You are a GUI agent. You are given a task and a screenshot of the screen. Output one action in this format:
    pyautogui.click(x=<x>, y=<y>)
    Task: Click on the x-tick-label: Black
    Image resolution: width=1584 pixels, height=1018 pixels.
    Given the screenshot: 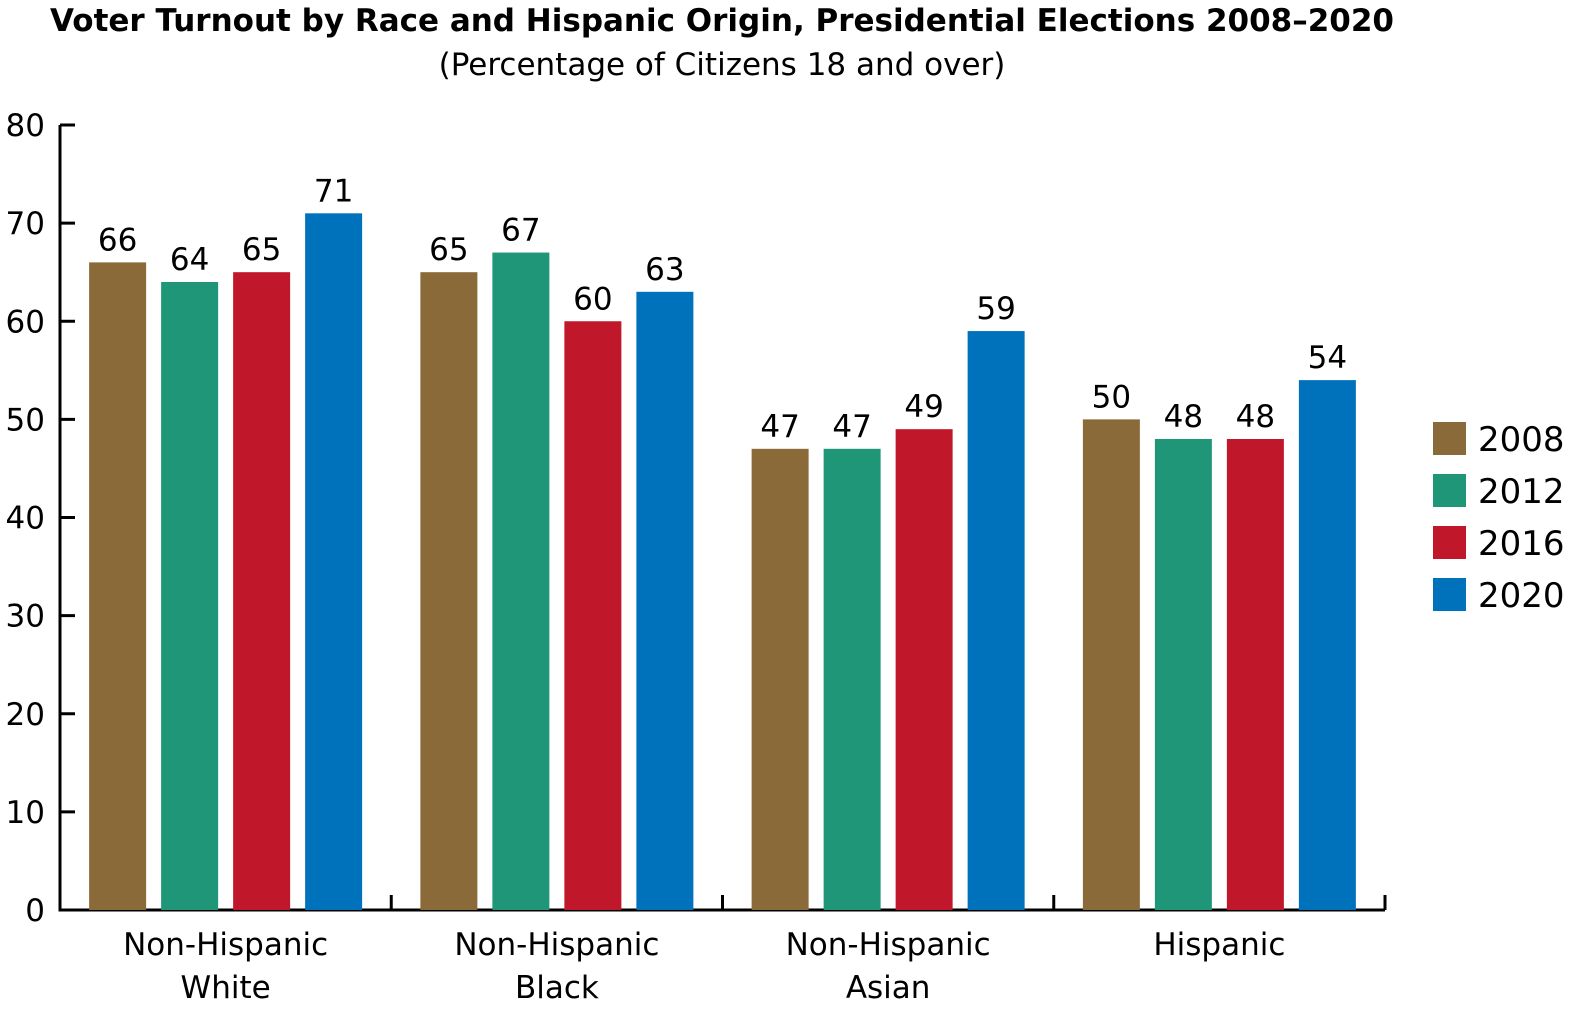 What is the action you would take?
    pyautogui.click(x=557, y=988)
    